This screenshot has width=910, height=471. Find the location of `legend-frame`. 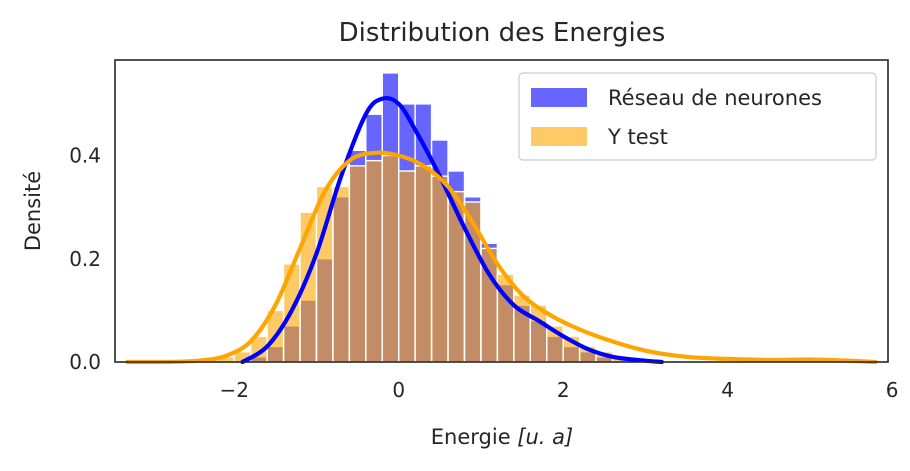

legend-frame is located at coordinates (697, 116).